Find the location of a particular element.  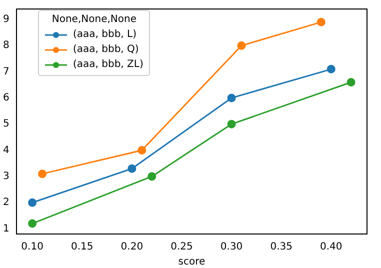

y-tick-label: 2 is located at coordinates (6, 202).